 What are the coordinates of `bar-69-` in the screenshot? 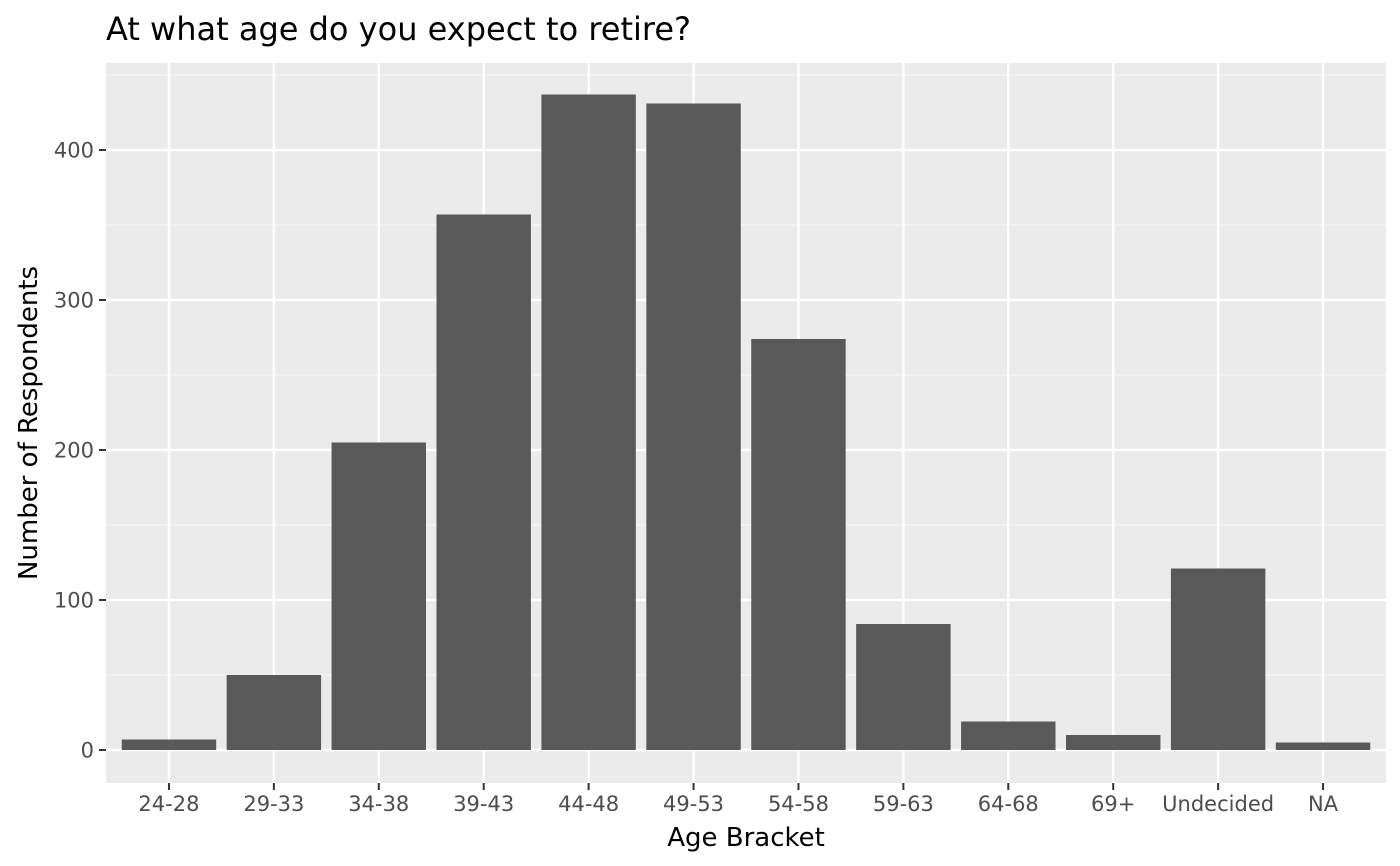 It's located at (1113, 742).